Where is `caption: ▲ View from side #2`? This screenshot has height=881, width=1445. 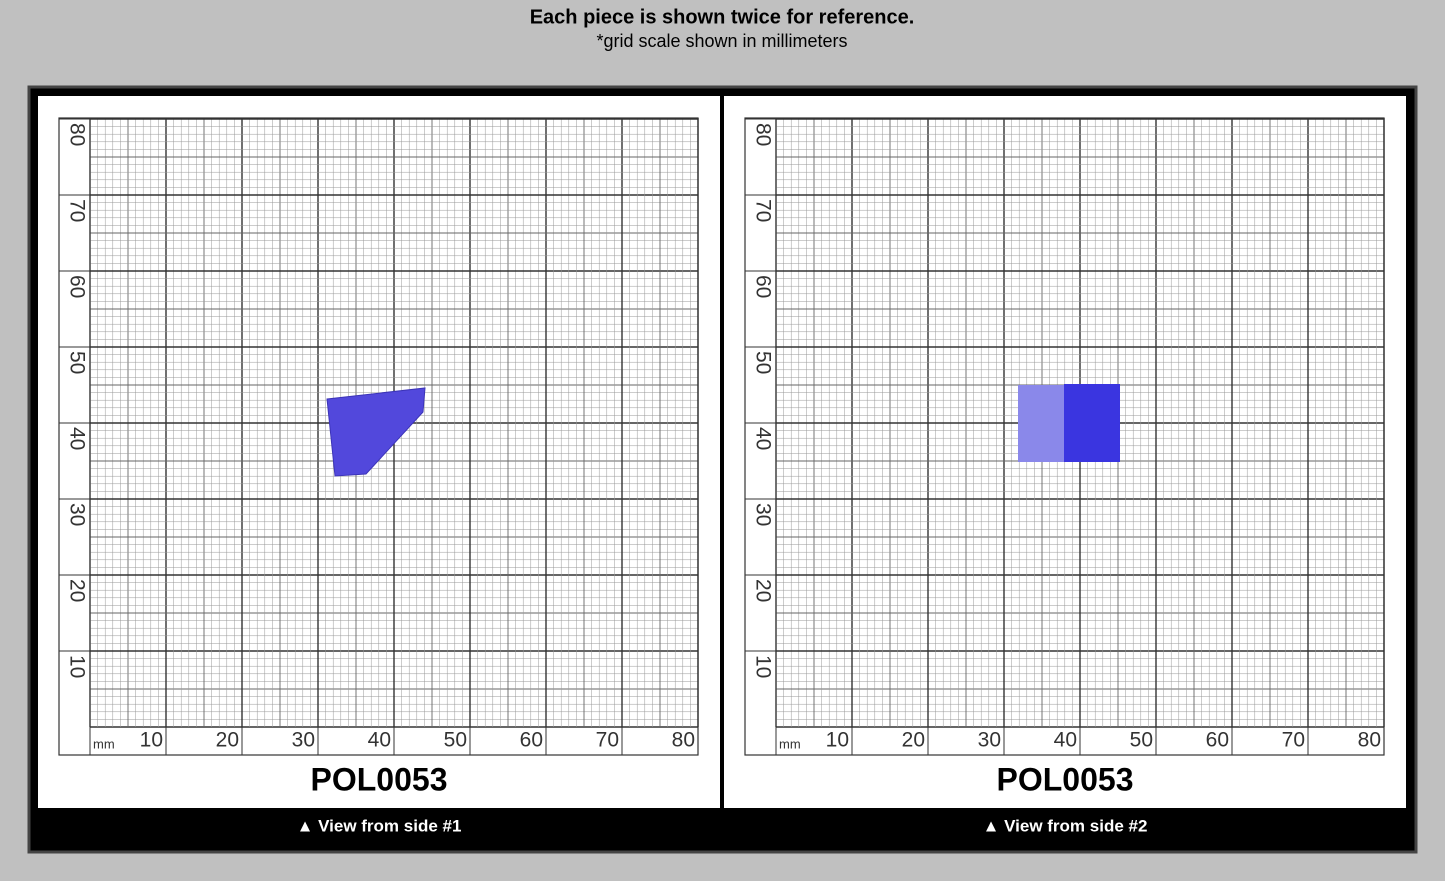 caption: ▲ View from side #2 is located at coordinates (1065, 825).